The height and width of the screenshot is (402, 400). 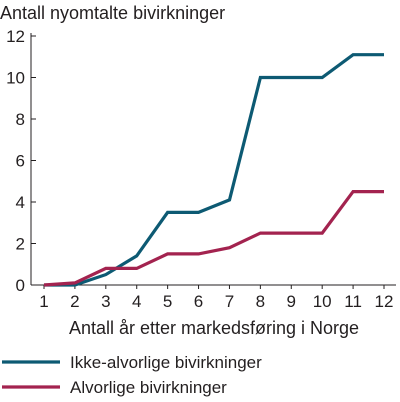 What do you see at coordinates (167, 301) in the screenshot?
I see `x-tick-label: 5` at bounding box center [167, 301].